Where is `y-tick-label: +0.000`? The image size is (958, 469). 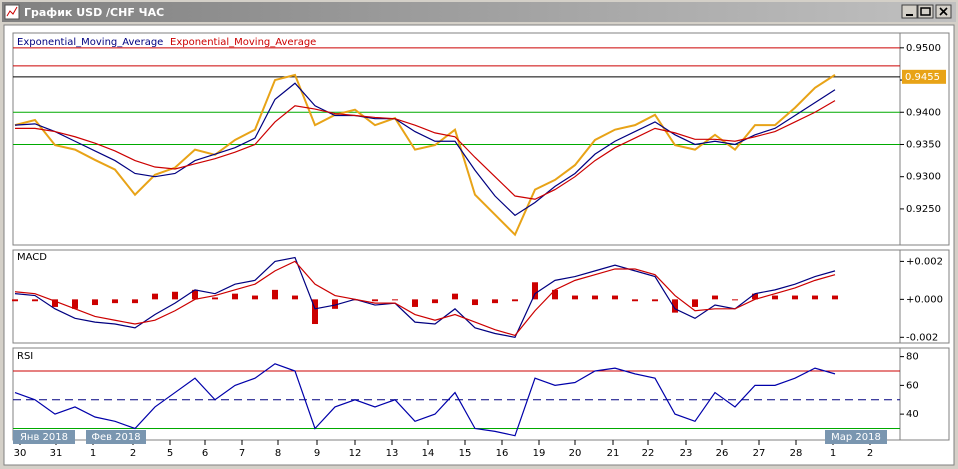 y-tick-label: +0.000 is located at coordinates (924, 299).